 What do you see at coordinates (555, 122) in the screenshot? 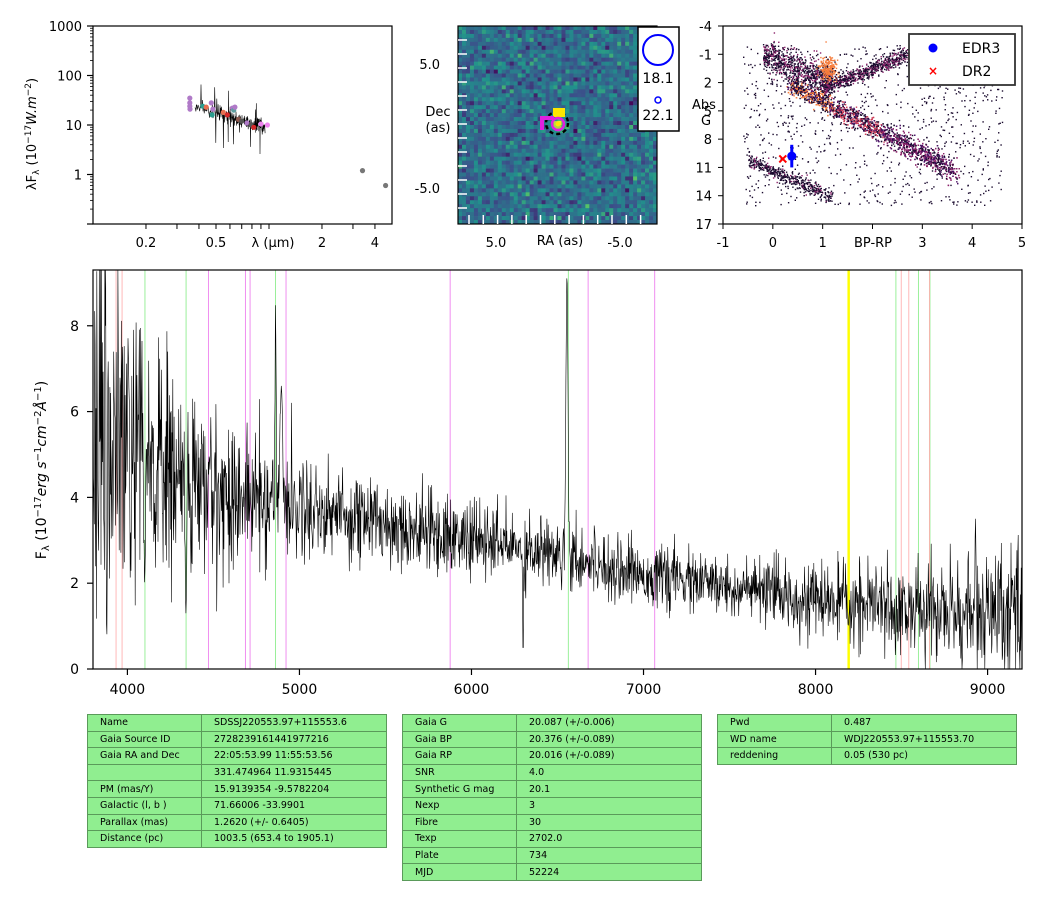
I see `target-marker` at bounding box center [555, 122].